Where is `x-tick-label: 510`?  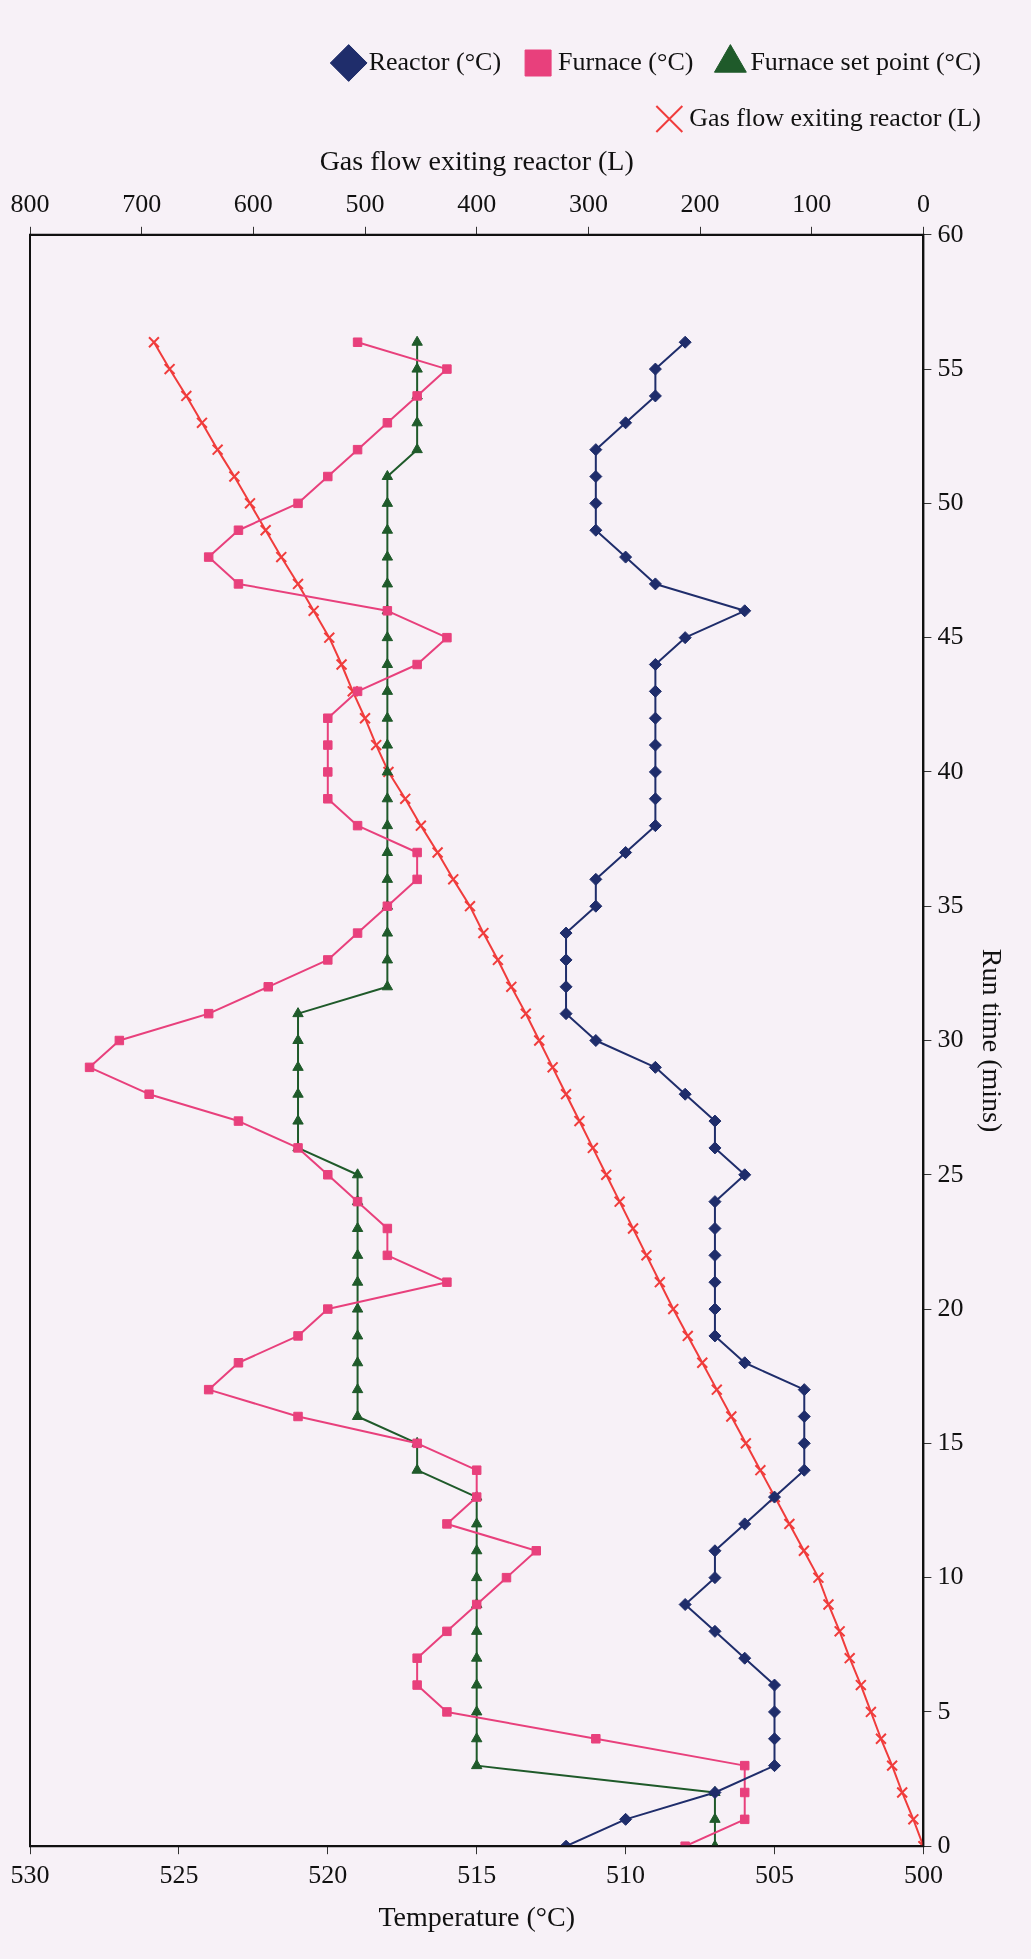 x-tick-label: 510 is located at coordinates (626, 1874).